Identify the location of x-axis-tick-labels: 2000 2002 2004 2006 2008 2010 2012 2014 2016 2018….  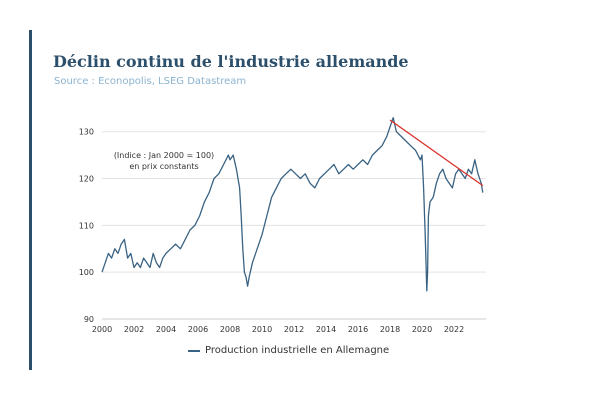
(278, 329).